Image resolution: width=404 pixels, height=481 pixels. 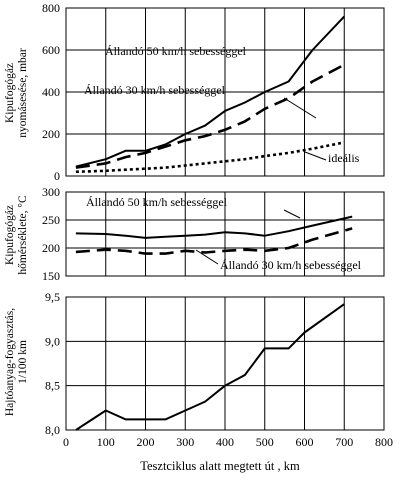 What do you see at coordinates (51, 220) in the screenshot?
I see `y-tick-label: 250` at bounding box center [51, 220].